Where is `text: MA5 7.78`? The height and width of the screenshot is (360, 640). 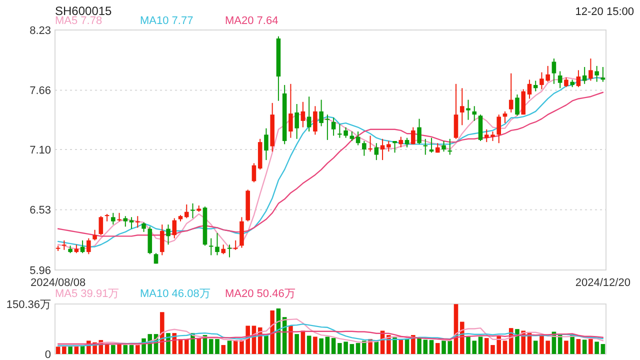
text: MA5 7.78 is located at coordinates (78, 21).